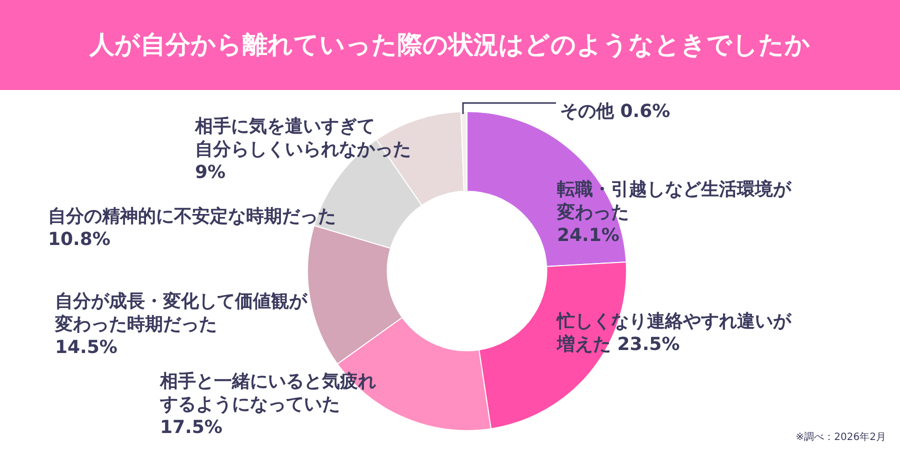 This screenshot has width=900, height=450. I want to click on data-label: 17.5%, so click(191, 427).